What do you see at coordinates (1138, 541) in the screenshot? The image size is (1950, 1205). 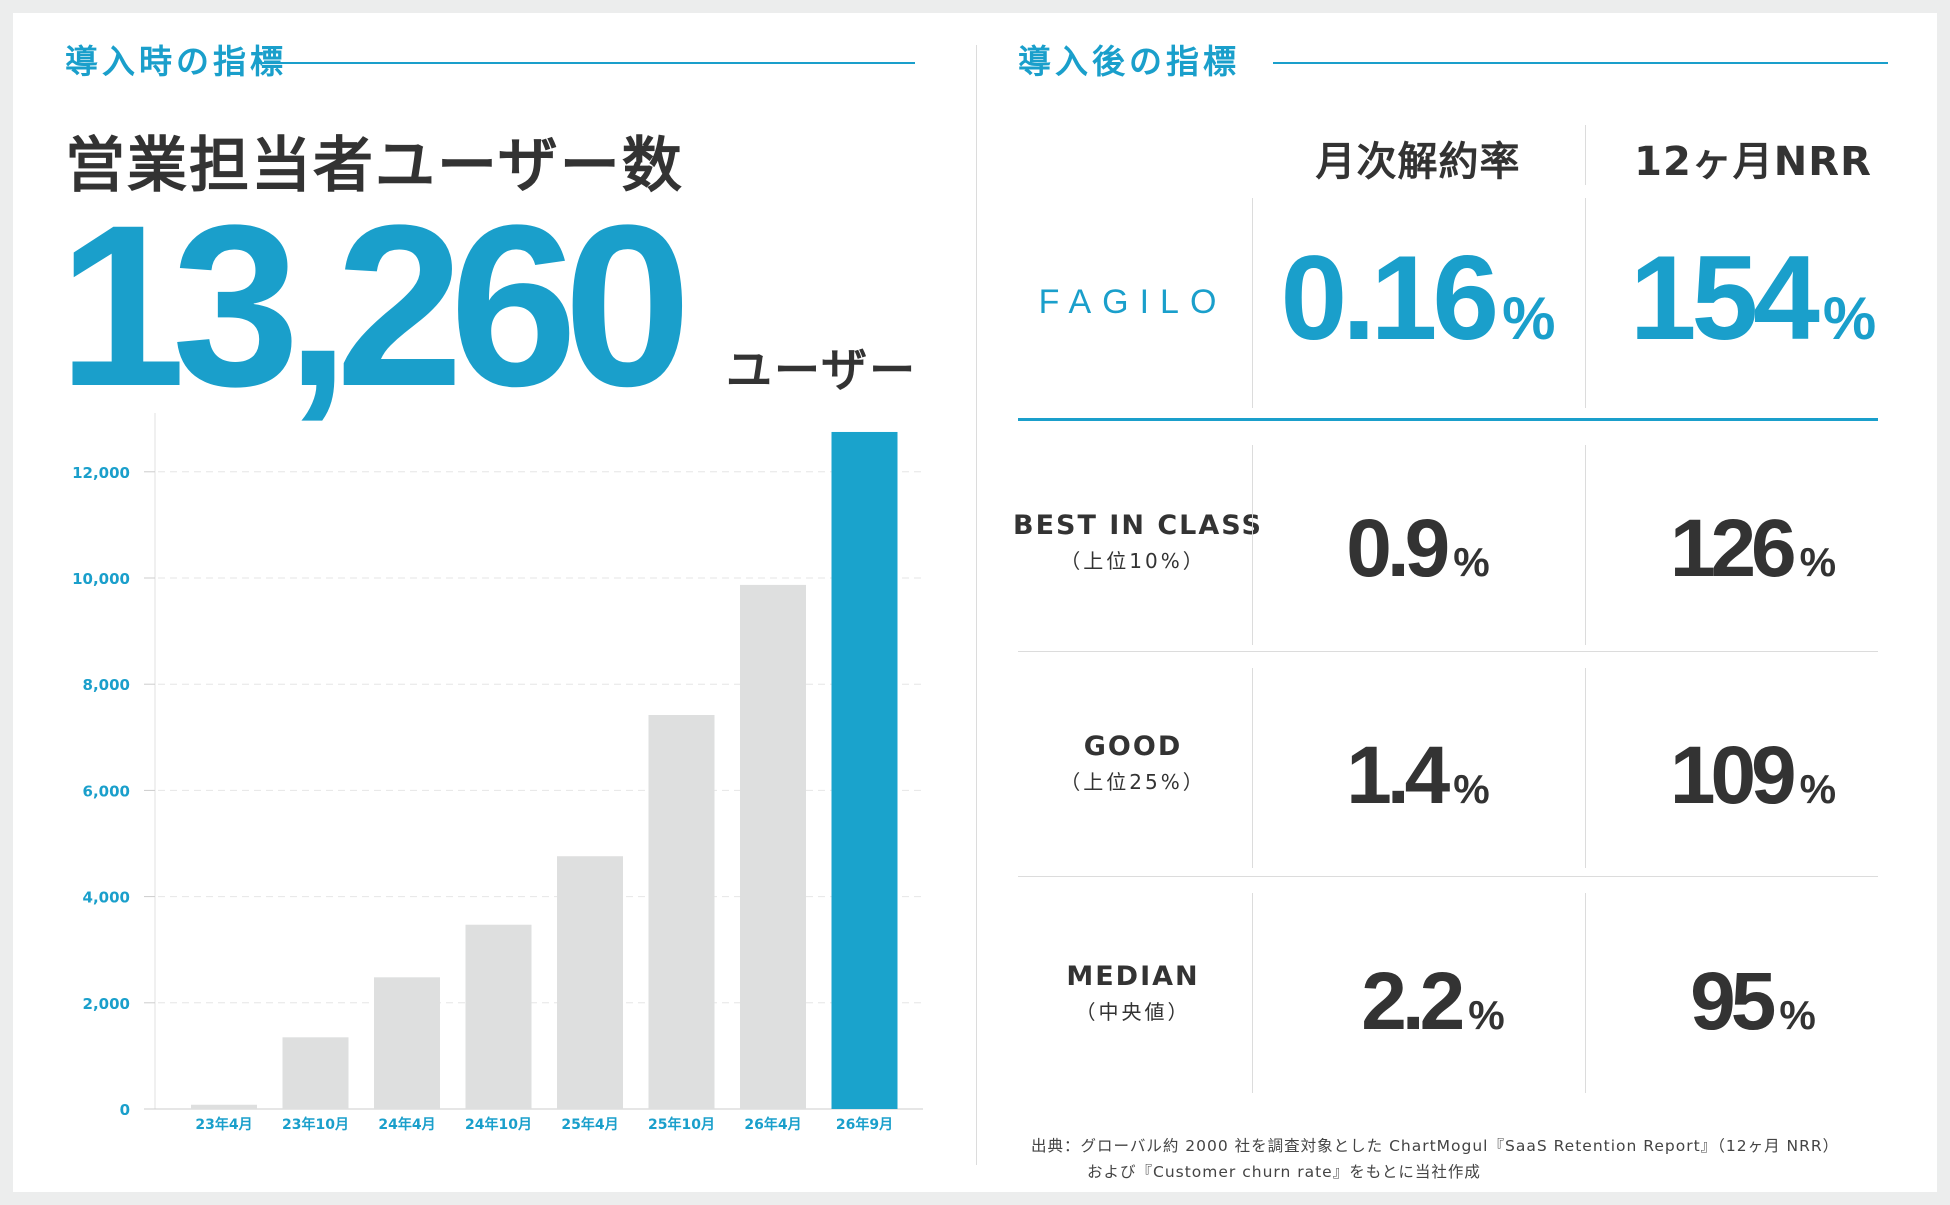 I see `row-label-best-in-class: BEST IN CLASS （上位10%）` at bounding box center [1138, 541].